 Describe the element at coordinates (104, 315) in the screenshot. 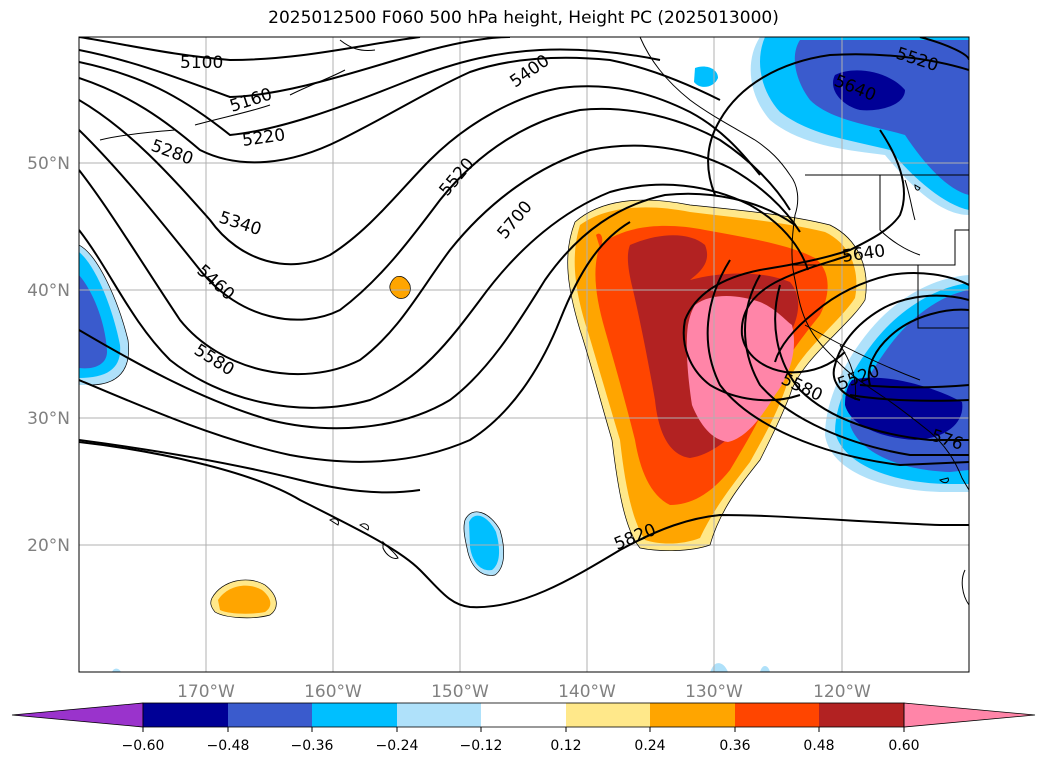

I see `anomaly-negative-west` at that location.